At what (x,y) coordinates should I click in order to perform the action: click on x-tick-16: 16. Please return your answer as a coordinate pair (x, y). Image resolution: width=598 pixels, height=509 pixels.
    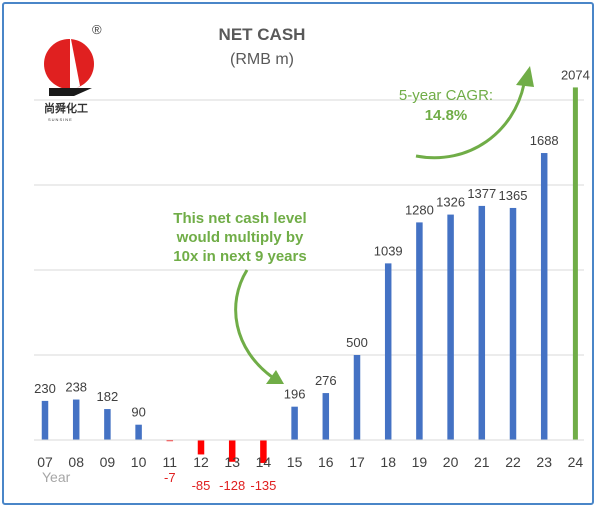
    Looking at the image, I should click on (326, 462).